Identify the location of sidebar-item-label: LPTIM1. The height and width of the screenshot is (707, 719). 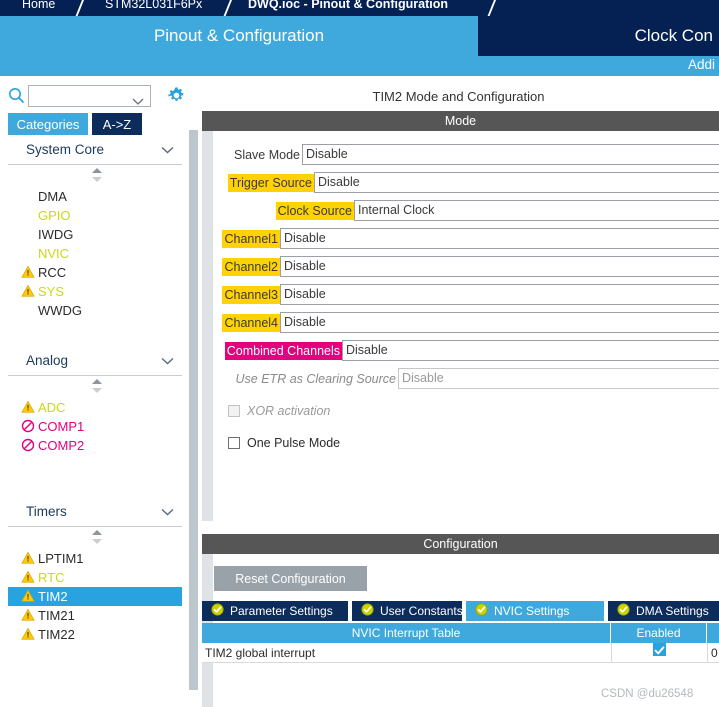
(61, 558).